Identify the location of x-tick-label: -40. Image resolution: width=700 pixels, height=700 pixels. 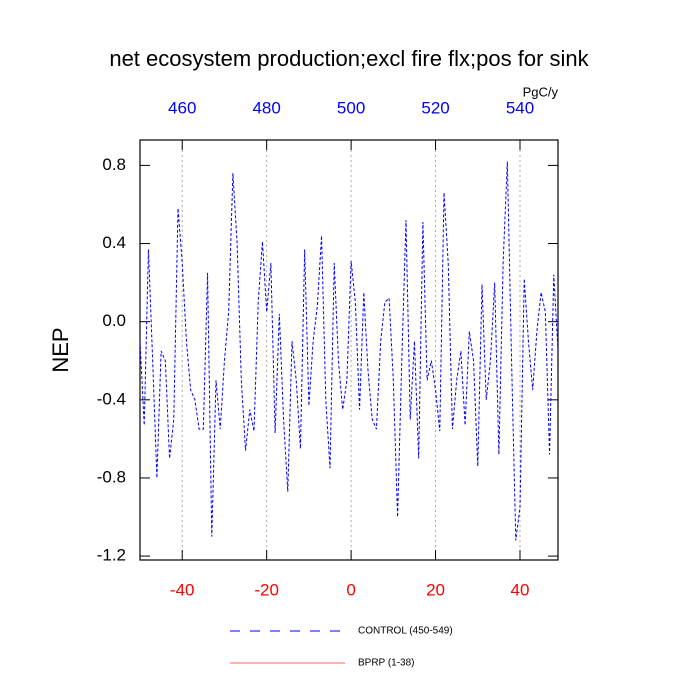
(182, 589).